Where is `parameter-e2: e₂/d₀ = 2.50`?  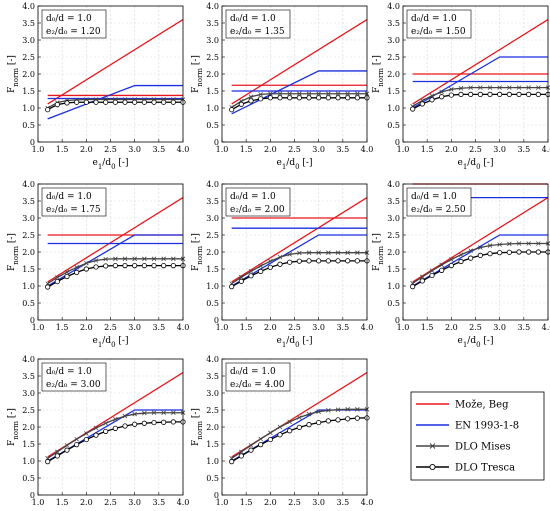
parameter-e2: e₂/d₀ = 2.50 is located at coordinates (438, 210).